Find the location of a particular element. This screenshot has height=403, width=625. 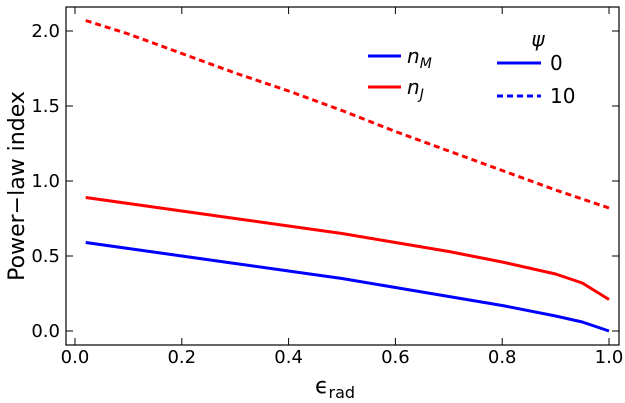

y-tick-label: 1.0 is located at coordinates (45, 181).